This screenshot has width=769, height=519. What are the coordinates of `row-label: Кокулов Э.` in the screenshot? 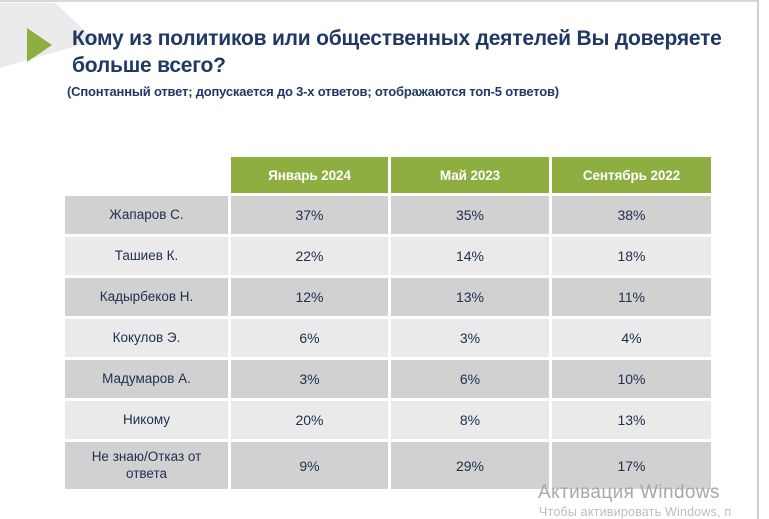 It's located at (146, 338).